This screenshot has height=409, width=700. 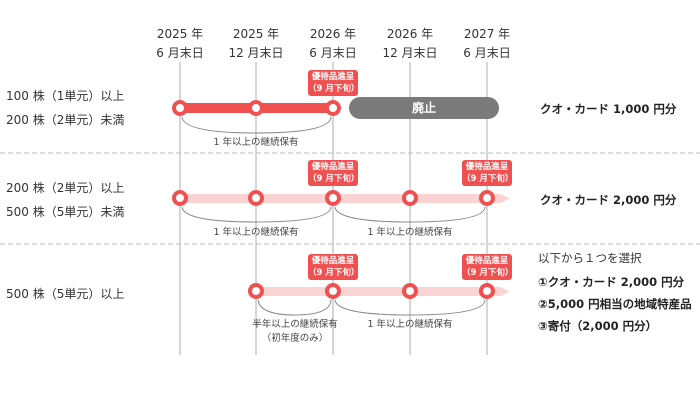 What do you see at coordinates (608, 200) in the screenshot?
I see `reward-text: クオ・カード 2,000 円分` at bounding box center [608, 200].